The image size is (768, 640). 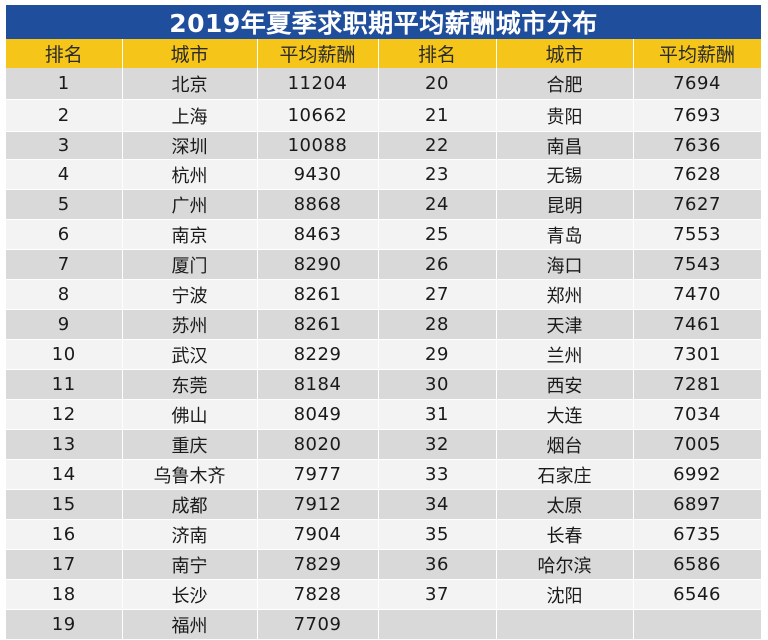 I want to click on table-row: 11 东莞 8184 30 西安 7281, so click(x=384, y=384).